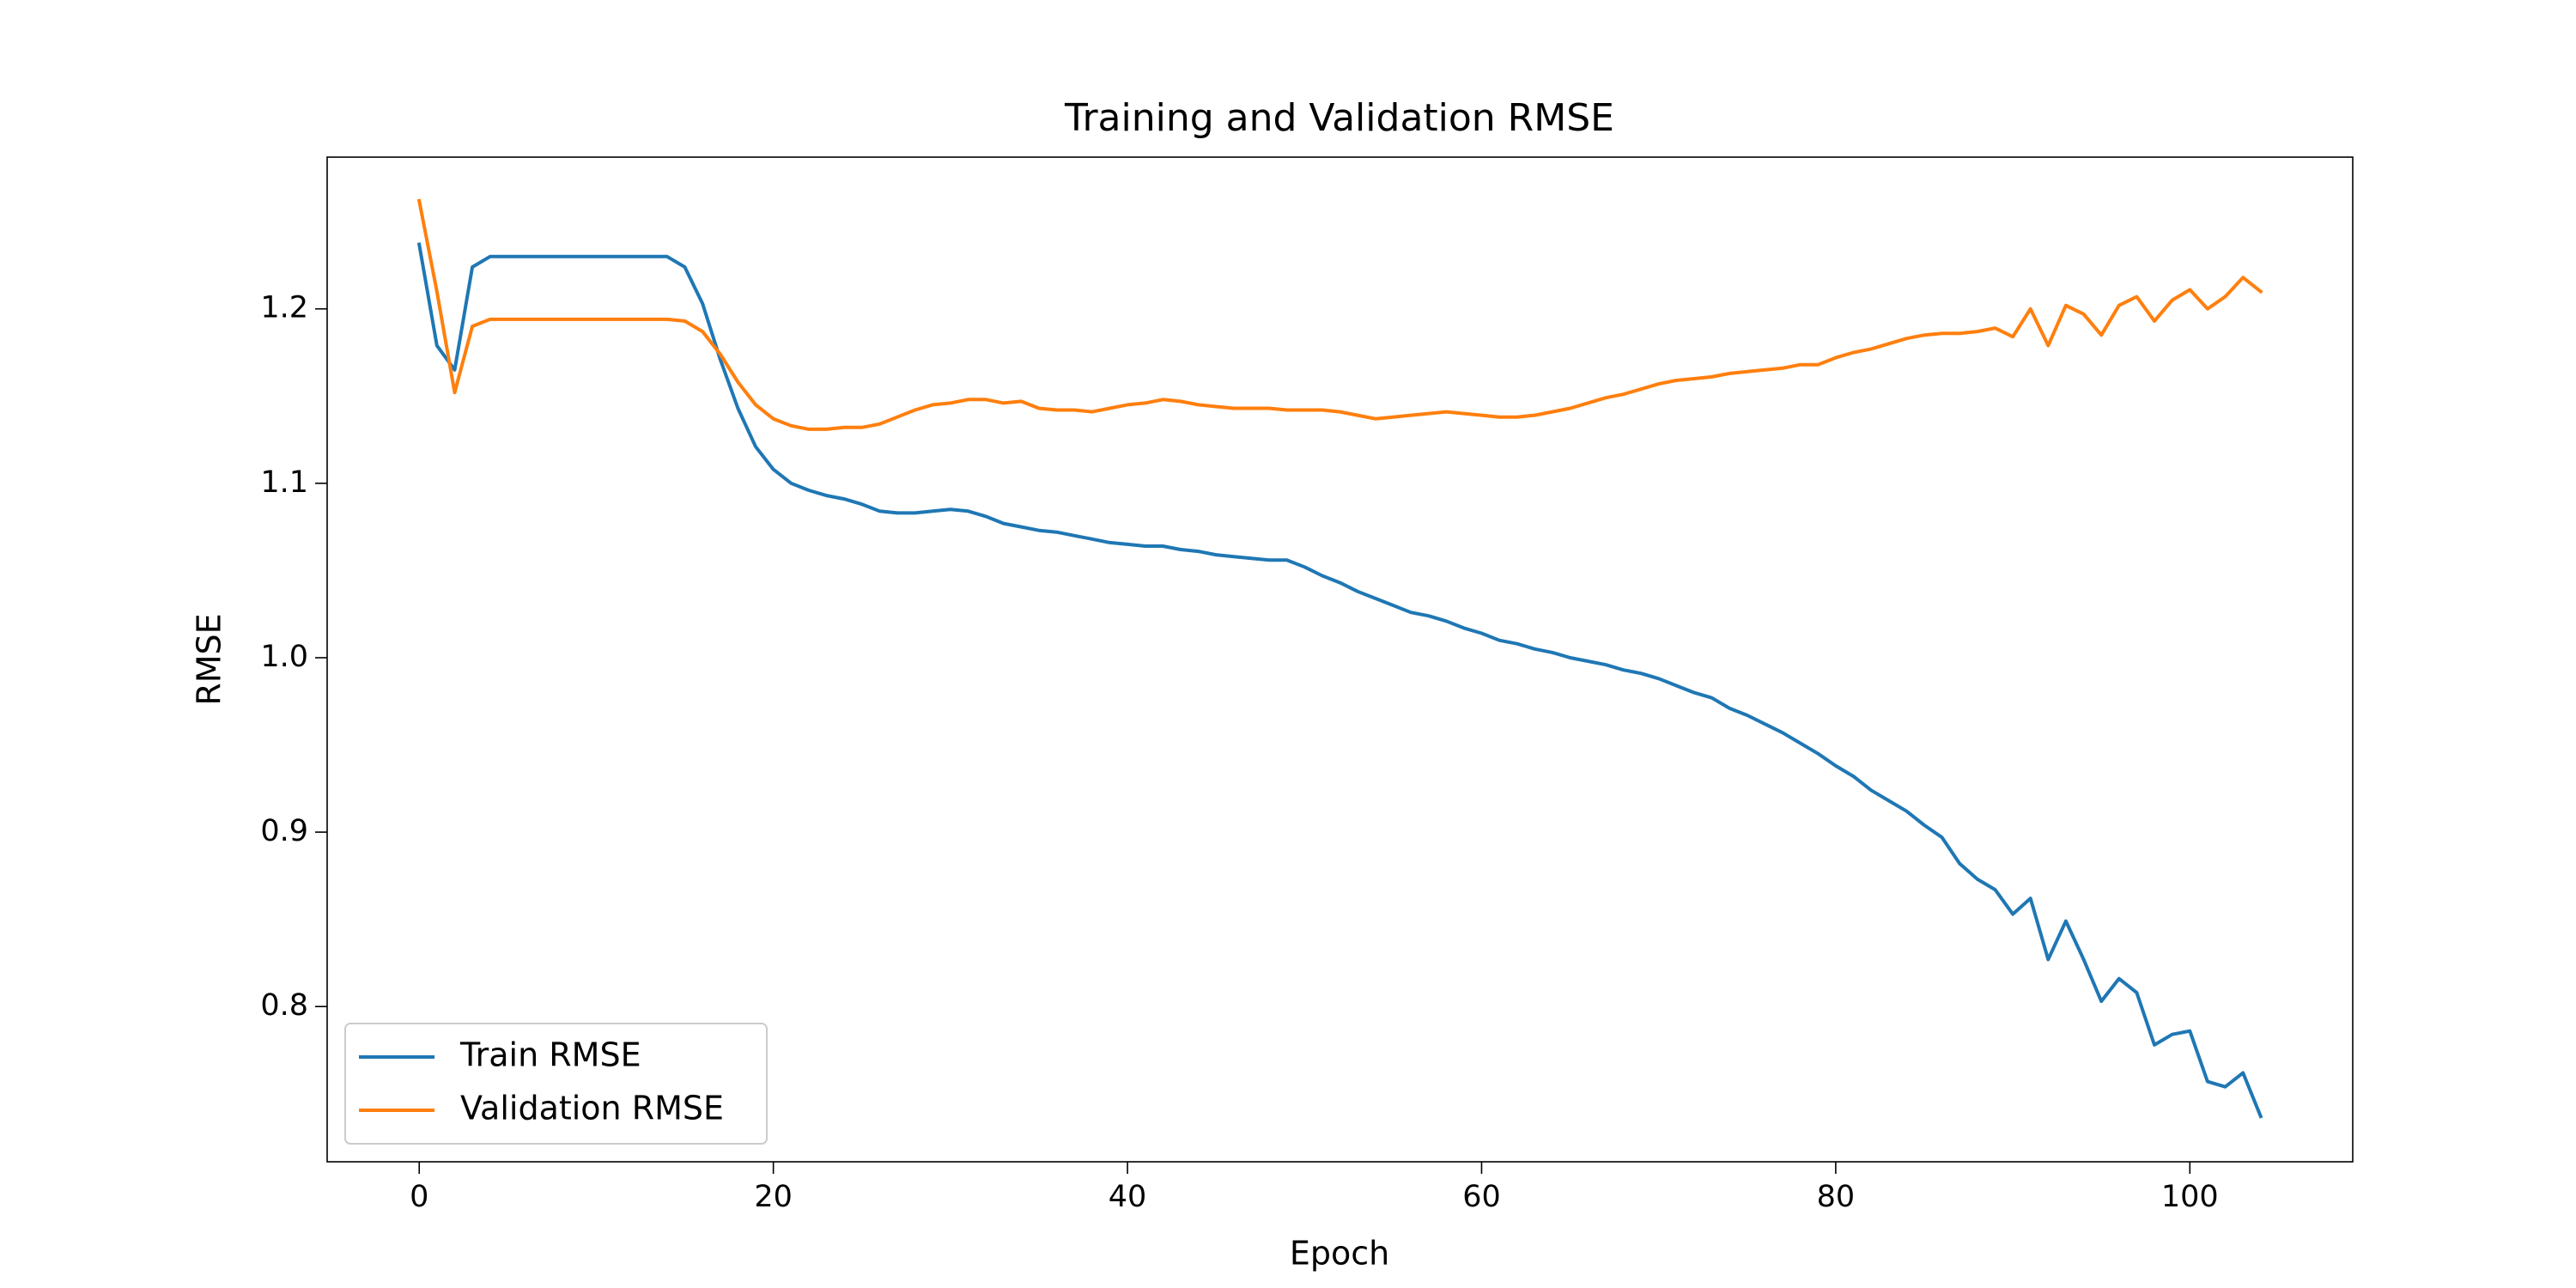  What do you see at coordinates (556, 1084) in the screenshot?
I see `legend-box` at bounding box center [556, 1084].